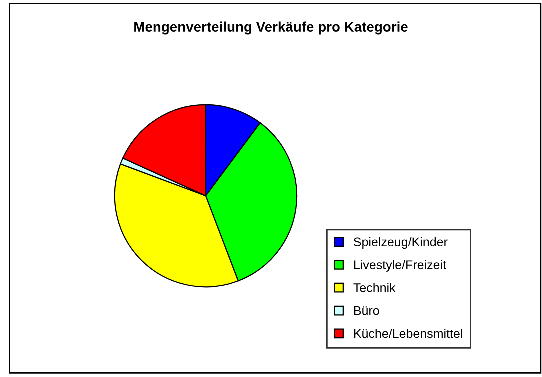 The width and height of the screenshot is (542, 377). I want to click on legend-label: Büro, so click(367, 311).